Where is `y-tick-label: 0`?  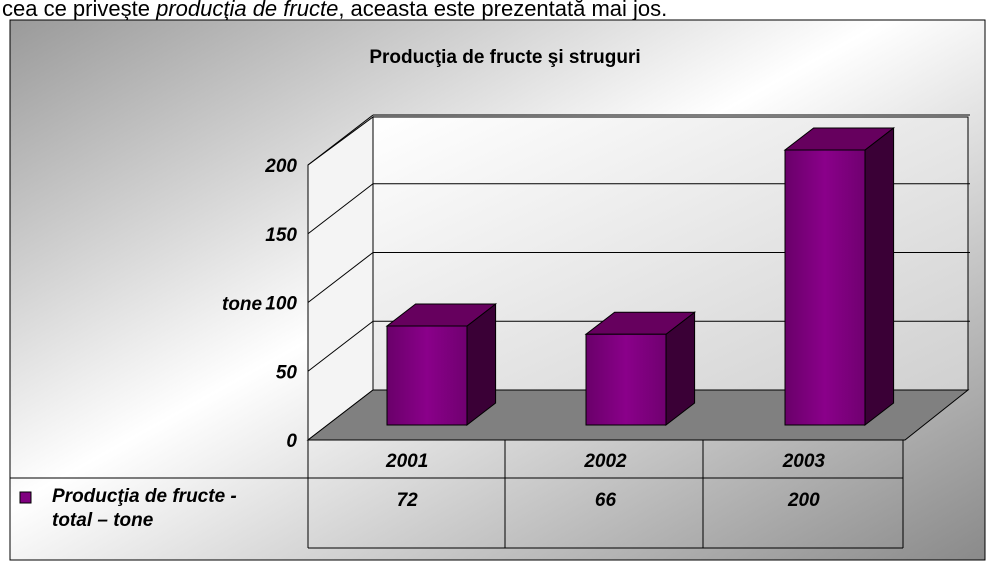
y-tick-label: 0 is located at coordinates (291, 441).